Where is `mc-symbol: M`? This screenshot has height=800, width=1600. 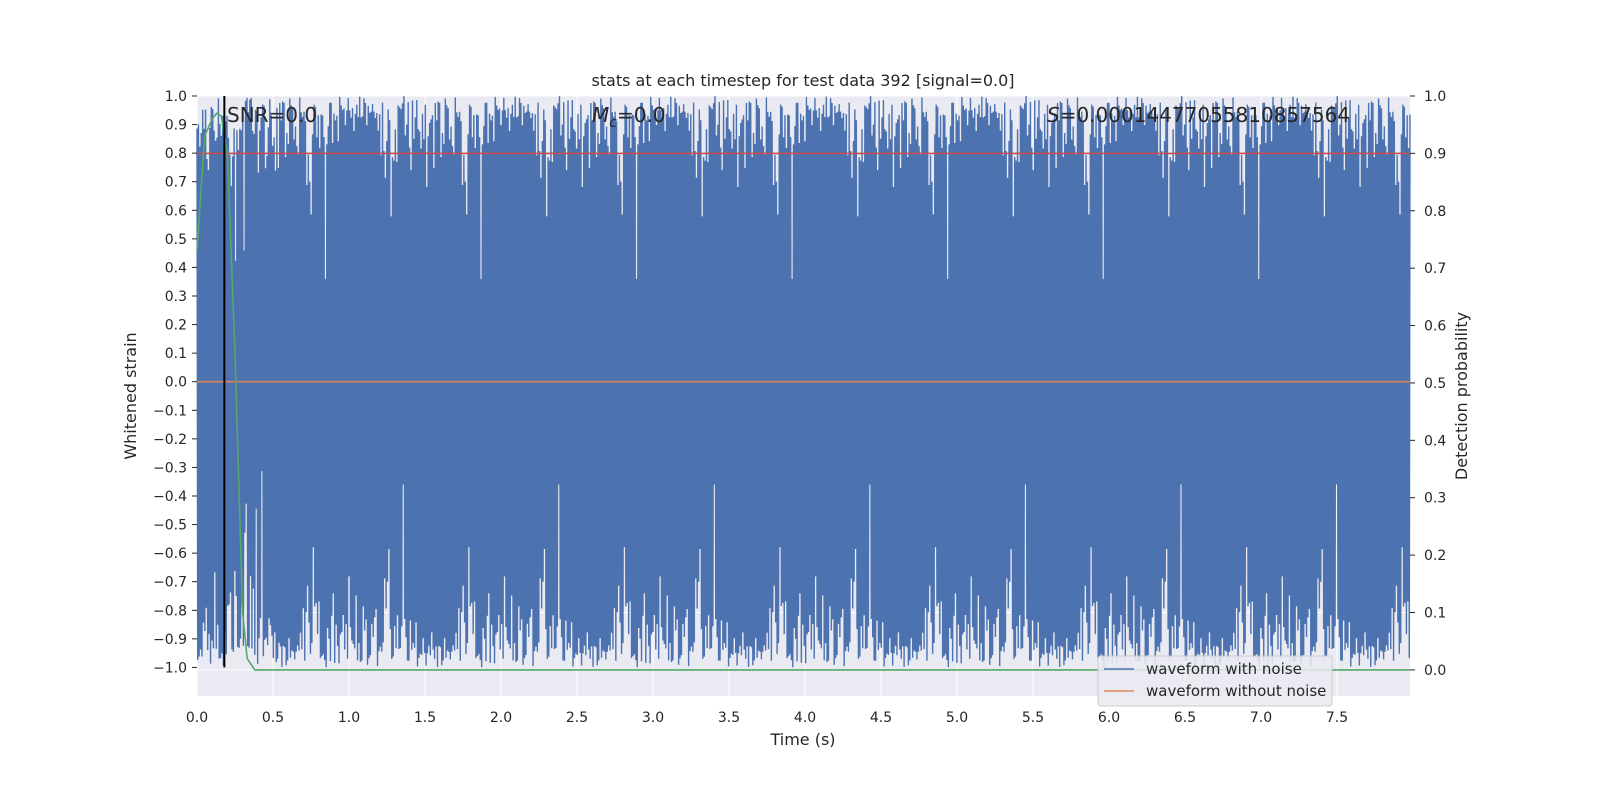
mc-symbol: M is located at coordinates (600, 115).